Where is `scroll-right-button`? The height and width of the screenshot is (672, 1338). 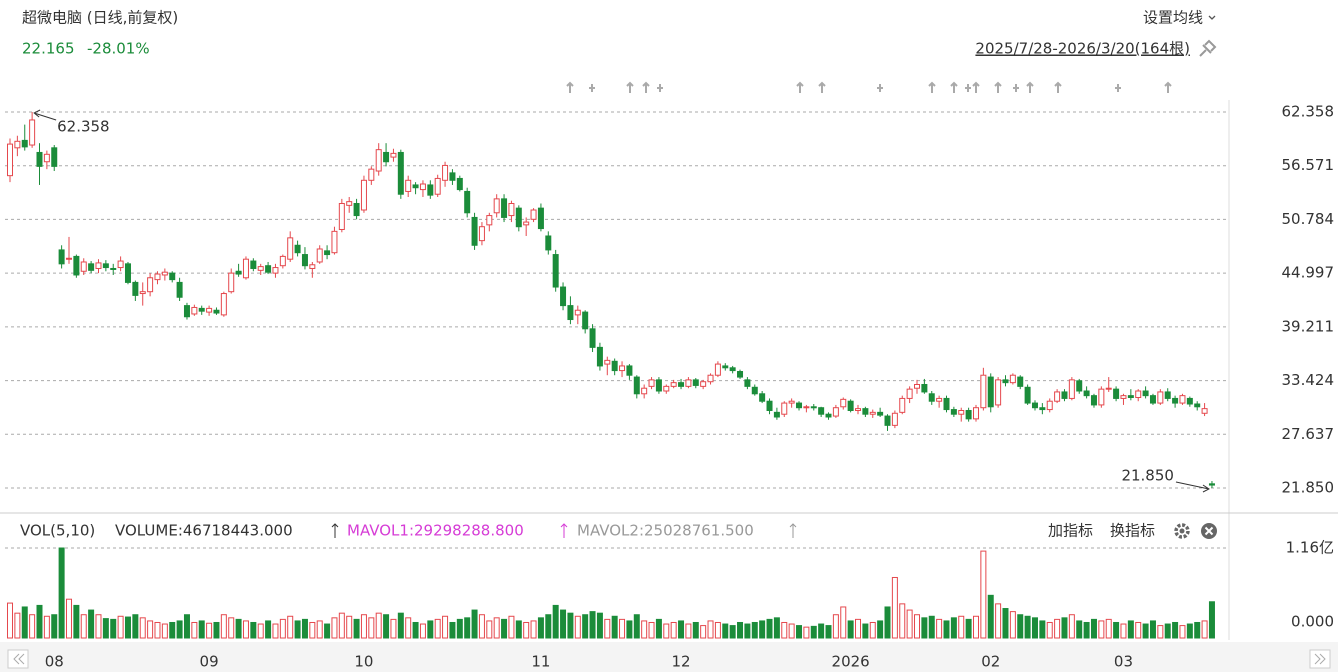 scroll-right-button is located at coordinates (1320, 659).